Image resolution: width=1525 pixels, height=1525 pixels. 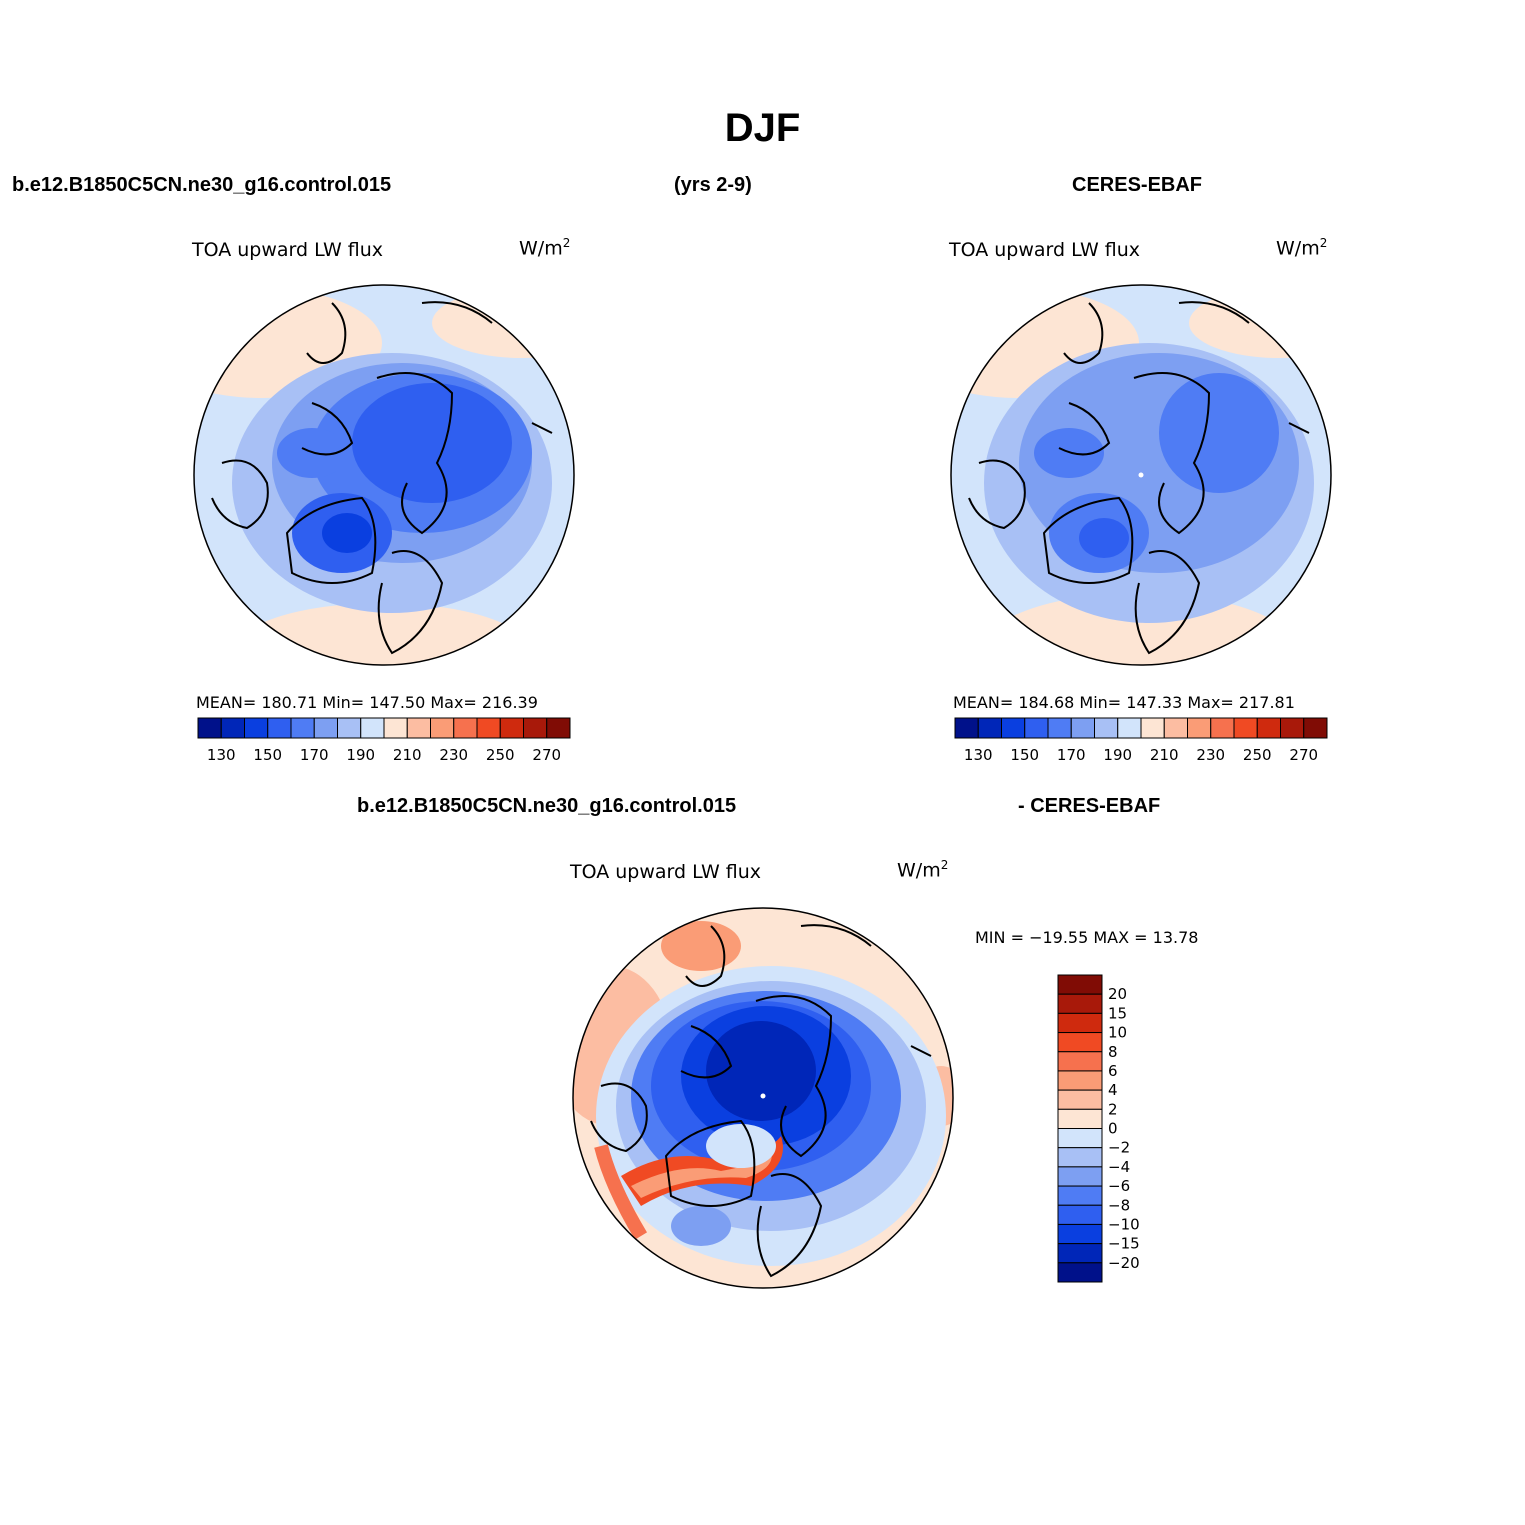 What do you see at coordinates (1113, 1090) in the screenshot?
I see `diff-colorbar-label: 4` at bounding box center [1113, 1090].